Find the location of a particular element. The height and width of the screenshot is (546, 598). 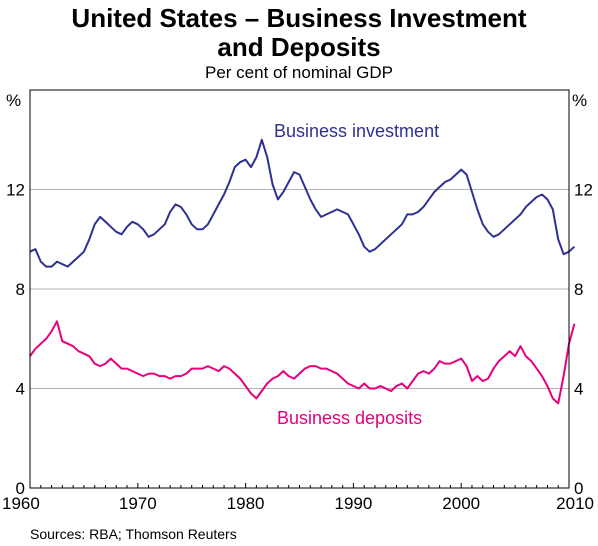

x-tick-label-1980: 1980 is located at coordinates (246, 503).